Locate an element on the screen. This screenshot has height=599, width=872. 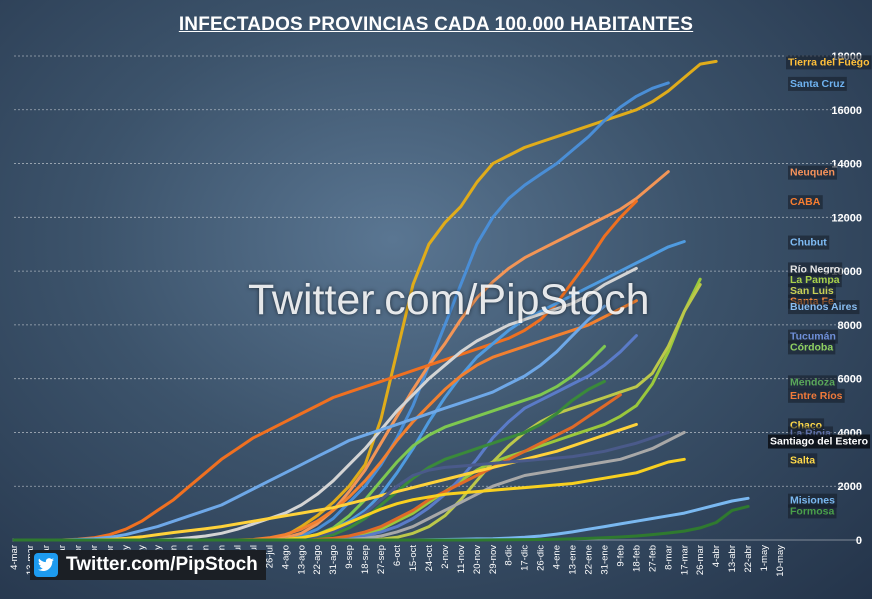
x-tick-label: 4-abr is located at coordinates (716, 556).